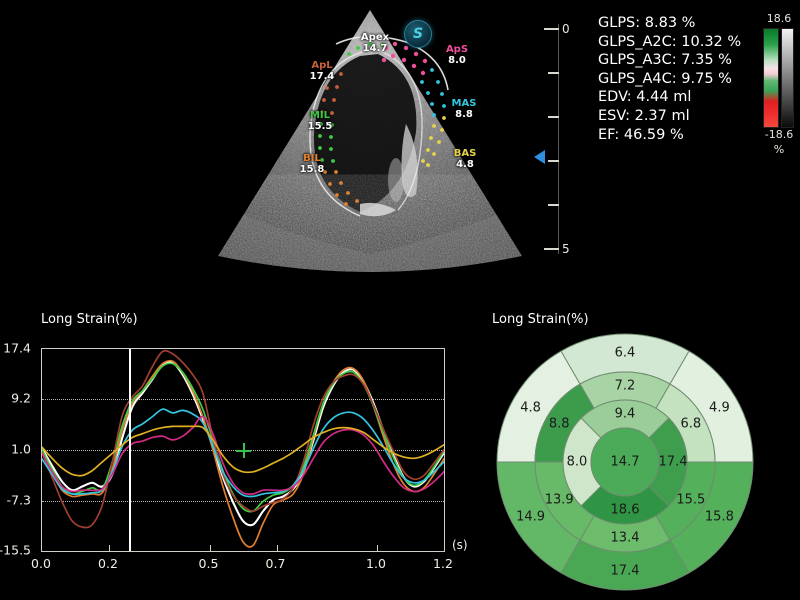  I want to click on bullseye-value-mid-1: 6.8, so click(691, 424).